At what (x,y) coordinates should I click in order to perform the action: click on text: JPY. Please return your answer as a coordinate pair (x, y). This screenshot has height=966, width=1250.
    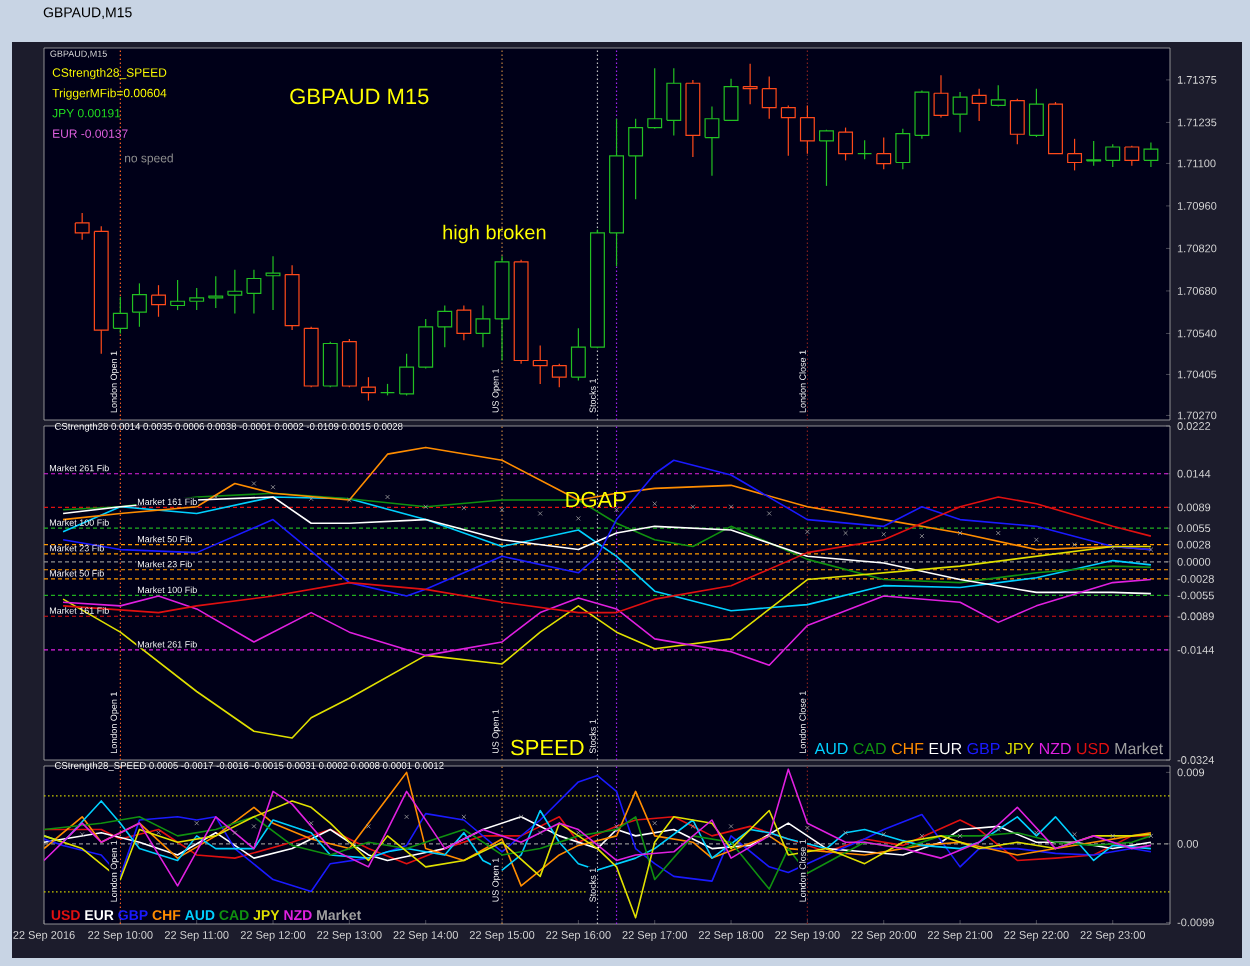
    Looking at the image, I should click on (1019, 749).